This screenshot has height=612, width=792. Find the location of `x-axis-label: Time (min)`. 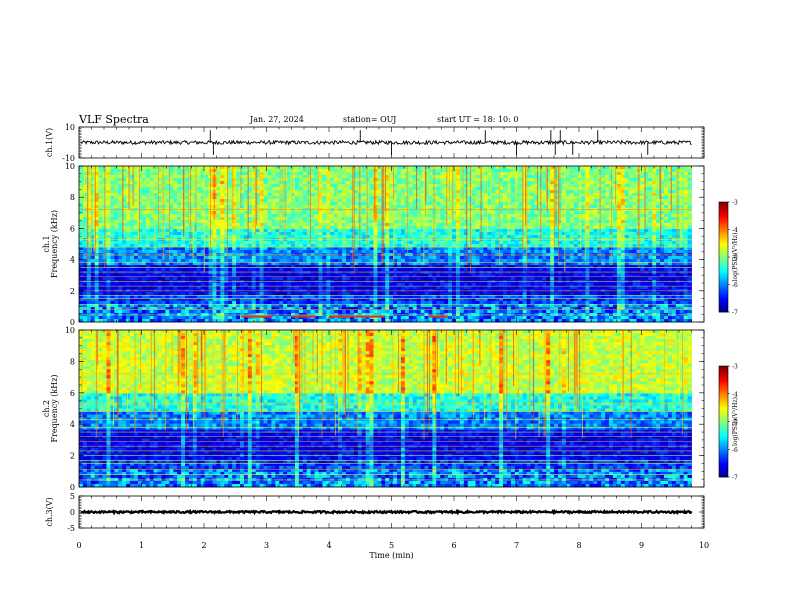

x-axis-label: Time (min) is located at coordinates (391, 555).